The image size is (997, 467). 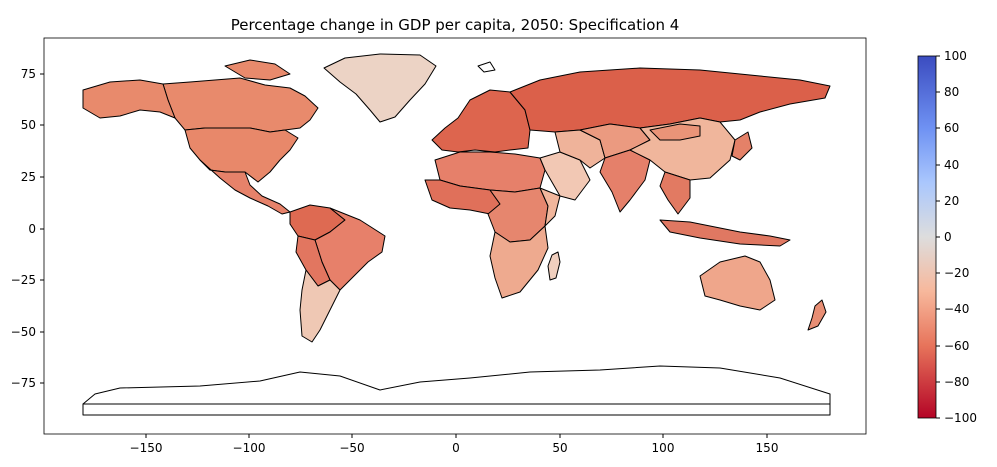 I want to click on colorbar-tick-label: −40, so click(x=956, y=309).